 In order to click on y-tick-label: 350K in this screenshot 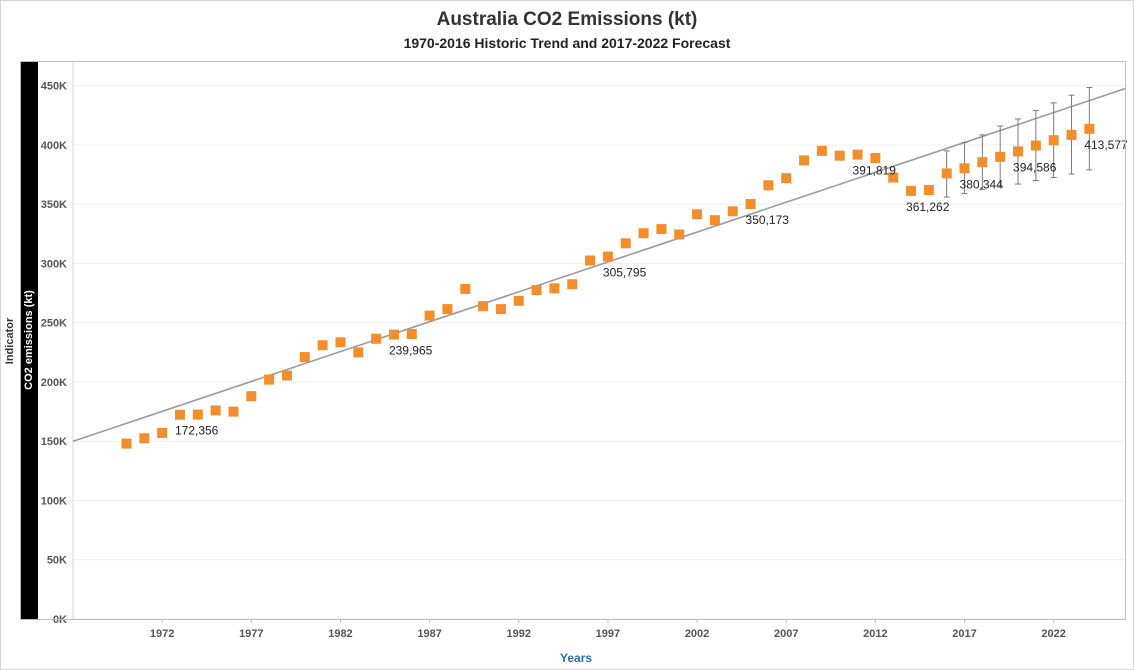, I will do `click(54, 205)`.